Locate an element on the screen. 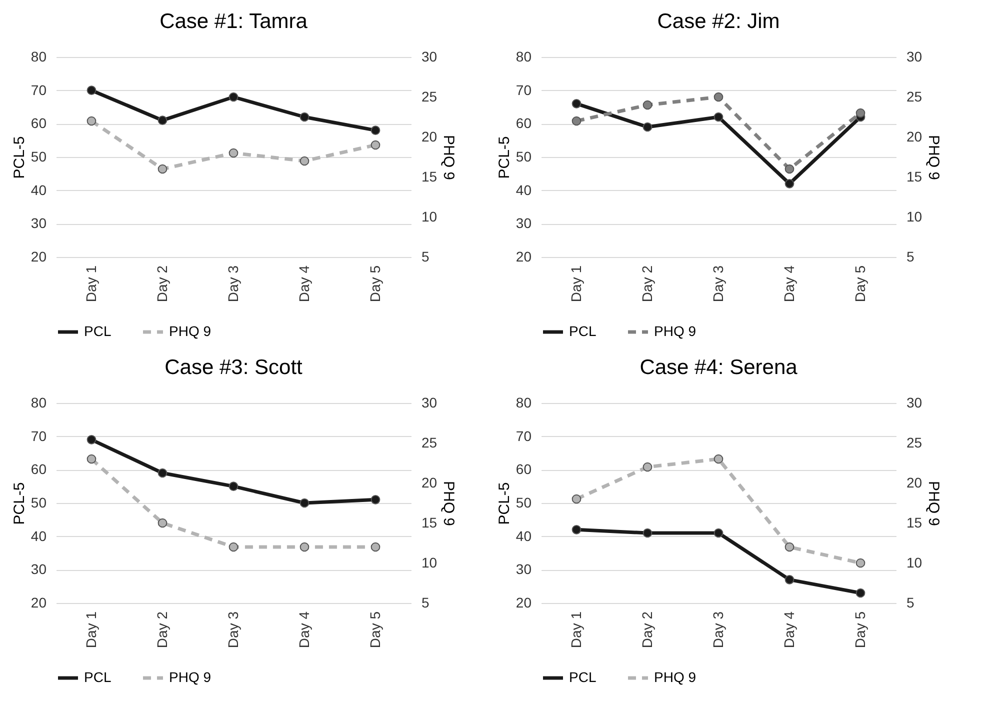 Image resolution: width=991 pixels, height=705 pixels. y-axis-title: PCL-5 is located at coordinates (19, 503).